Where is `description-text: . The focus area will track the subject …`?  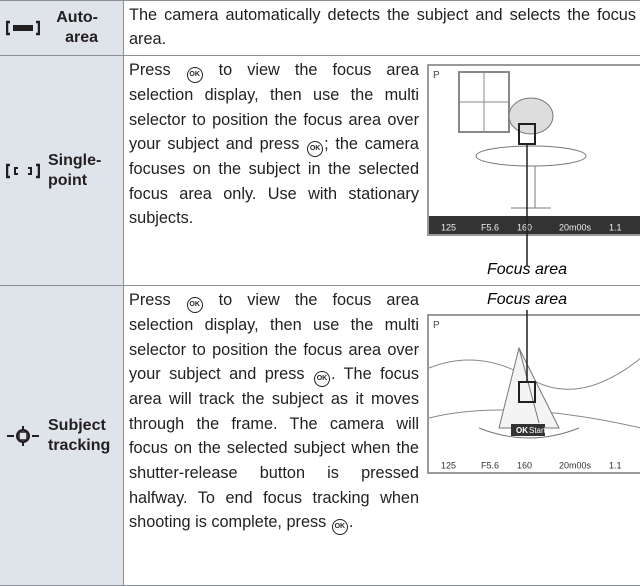
description-text: . The focus area will track the subject … is located at coordinates (274, 448).